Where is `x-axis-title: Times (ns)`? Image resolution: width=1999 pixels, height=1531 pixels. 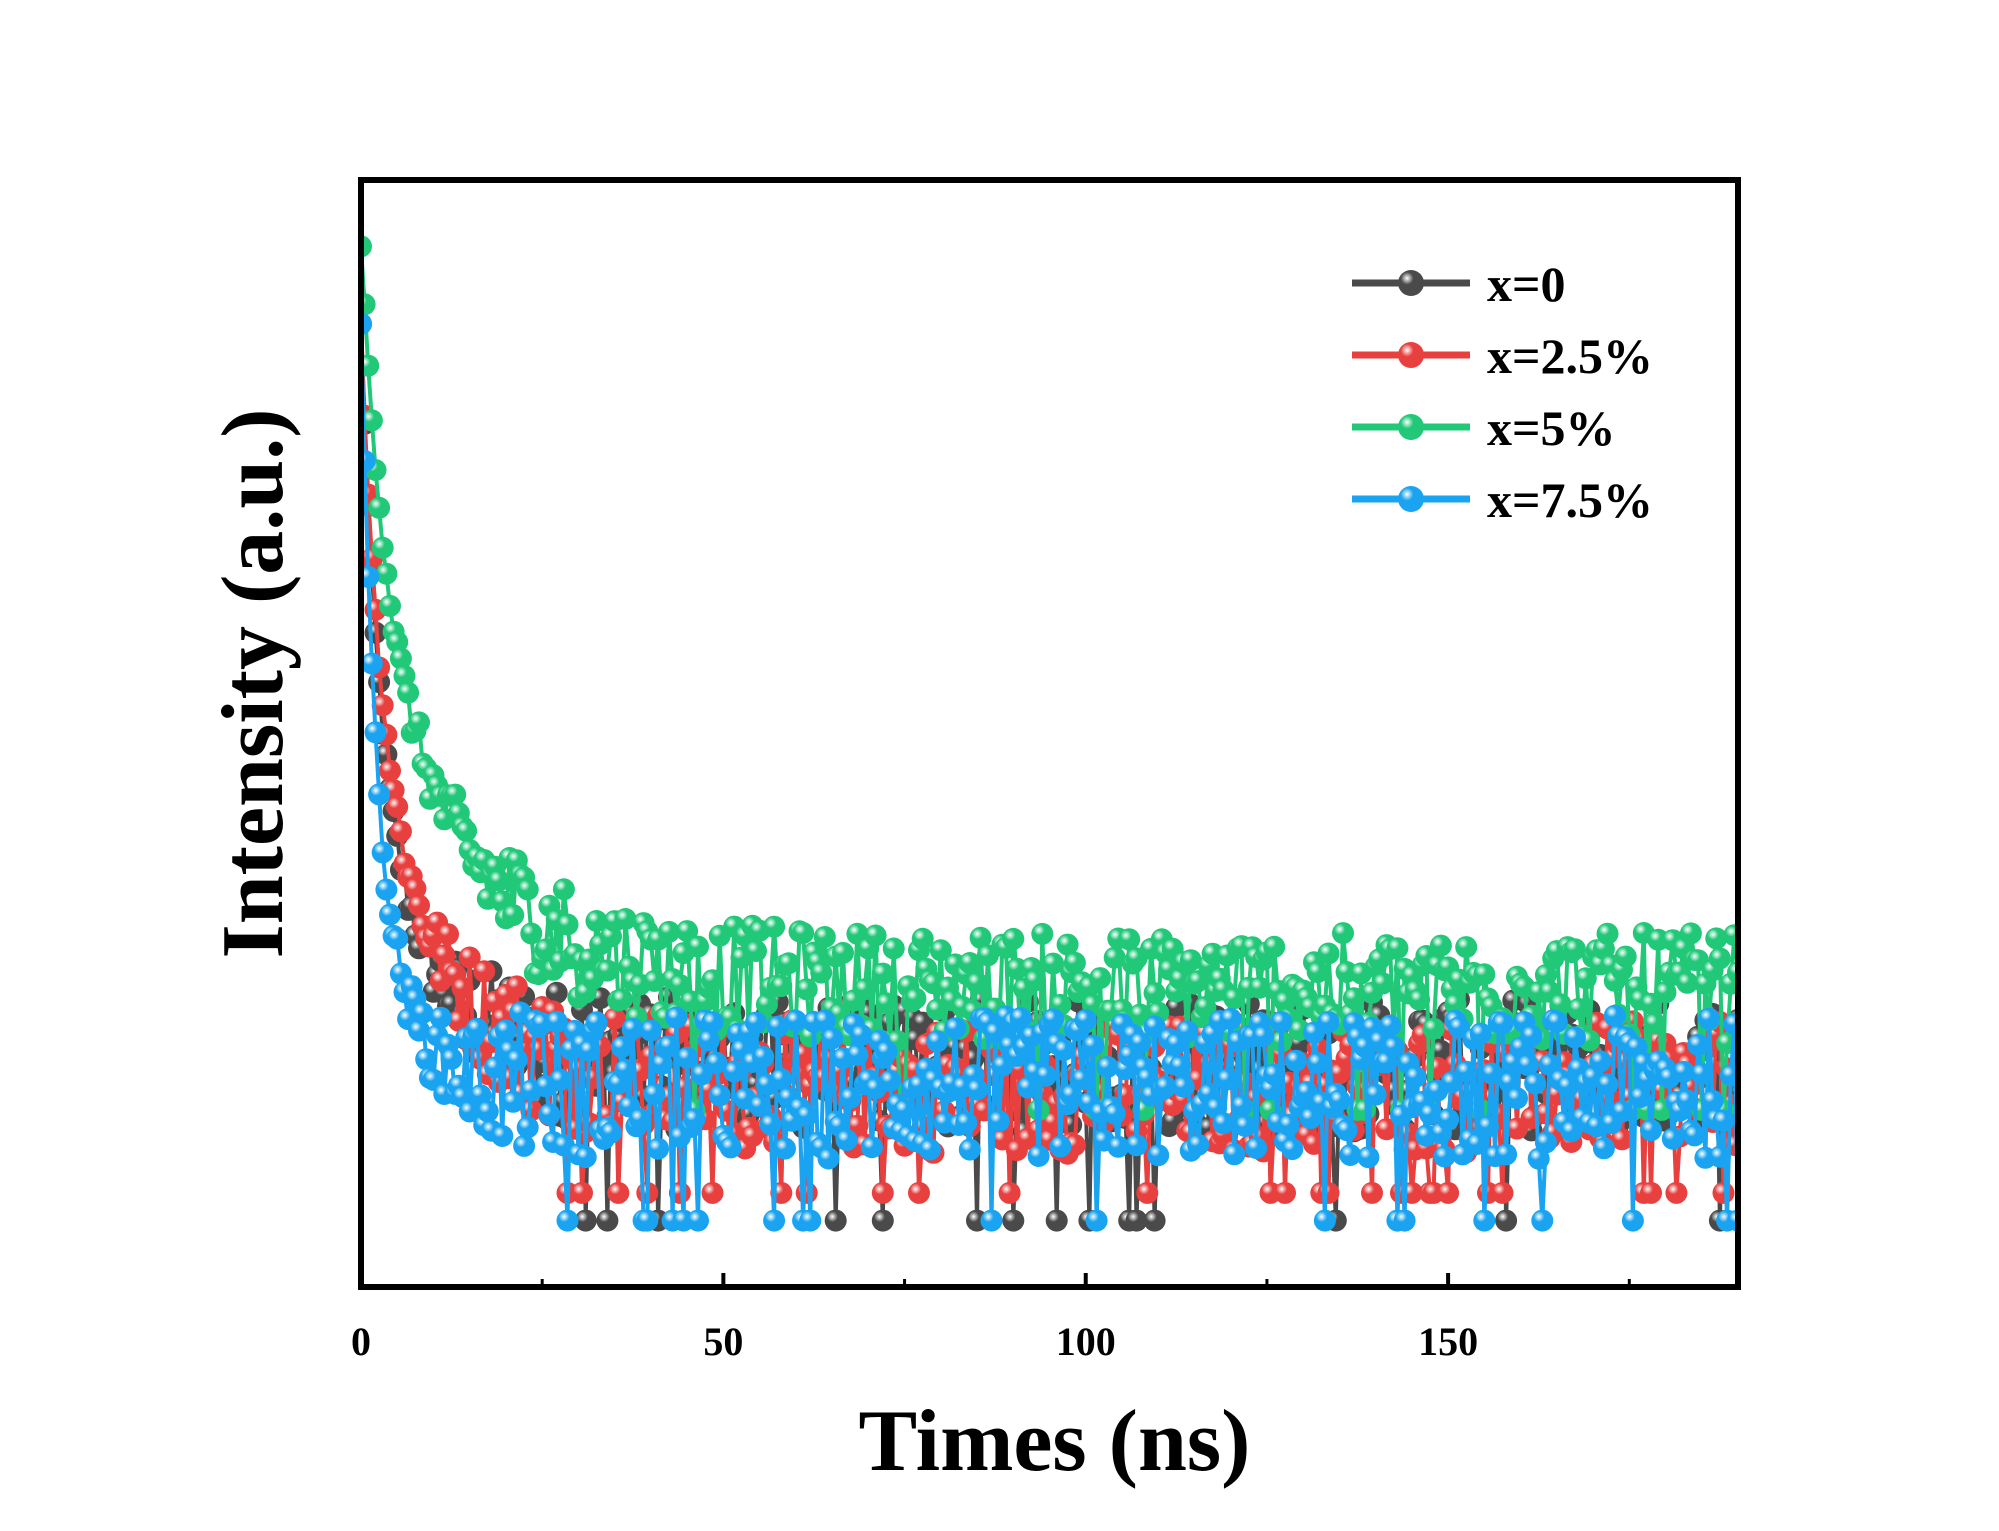
x-axis-title: Times (ns) is located at coordinates (1055, 1441).